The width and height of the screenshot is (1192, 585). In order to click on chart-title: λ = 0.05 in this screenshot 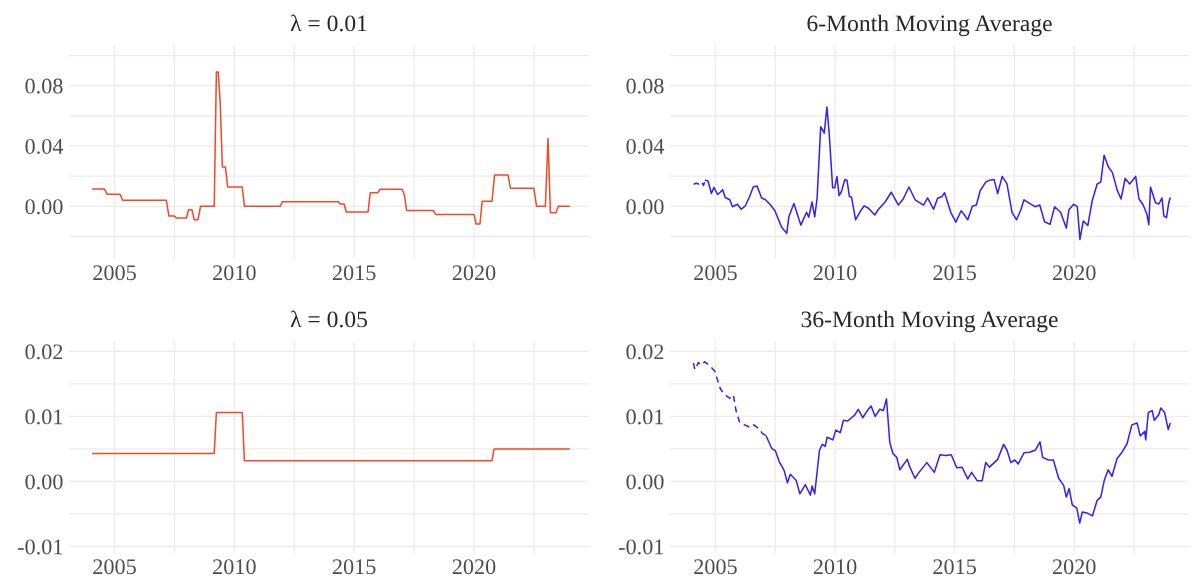, I will do `click(329, 319)`.